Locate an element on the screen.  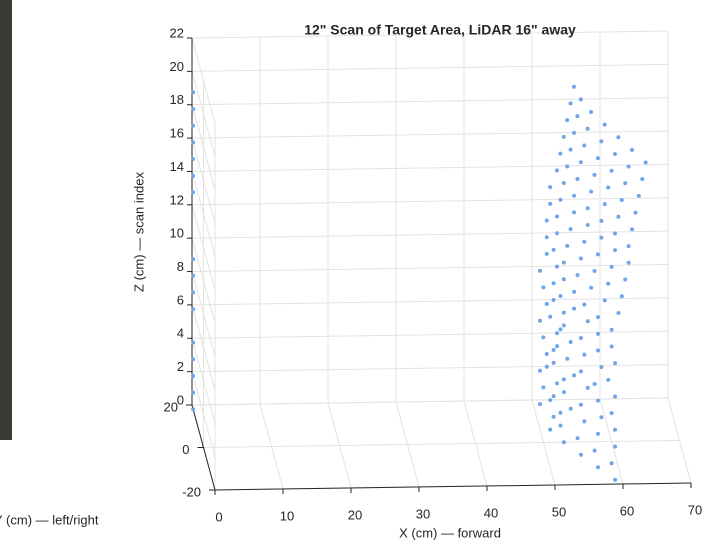
x-axis is located at coordinates (453, 486).